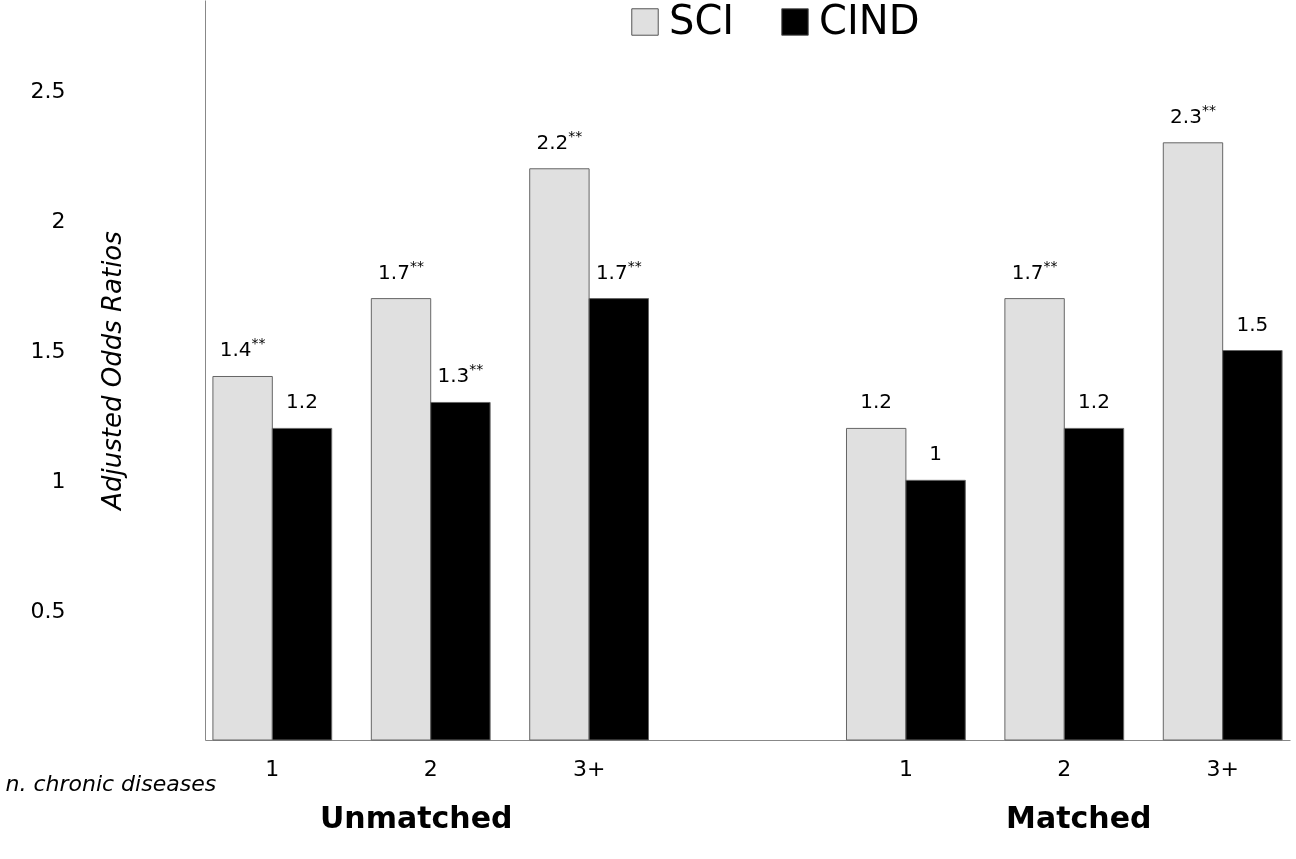  Describe the element at coordinates (111, 783) in the screenshot. I see `x-axis-title: n. chronic diseases` at that location.